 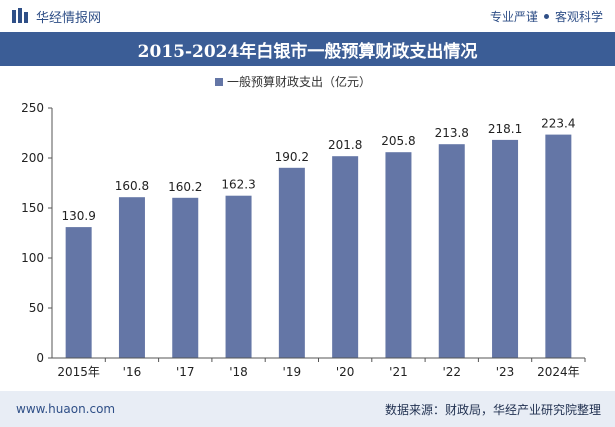 I want to click on y-tick-label: 0, so click(x=40, y=358).